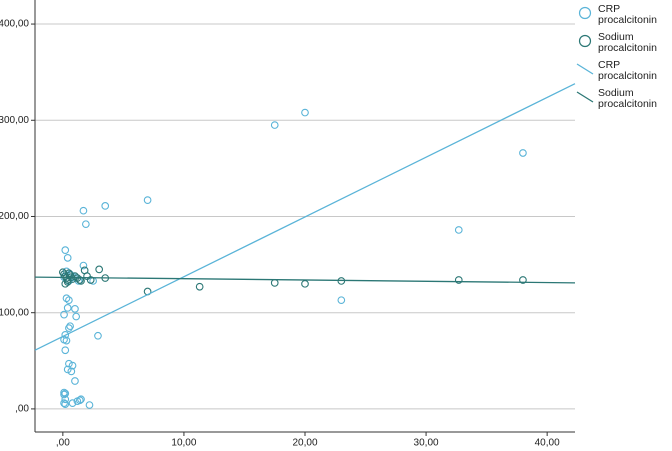 This screenshot has height=451, width=672. What do you see at coordinates (426, 443) in the screenshot?
I see `x-tick-label: 30,00` at bounding box center [426, 443].